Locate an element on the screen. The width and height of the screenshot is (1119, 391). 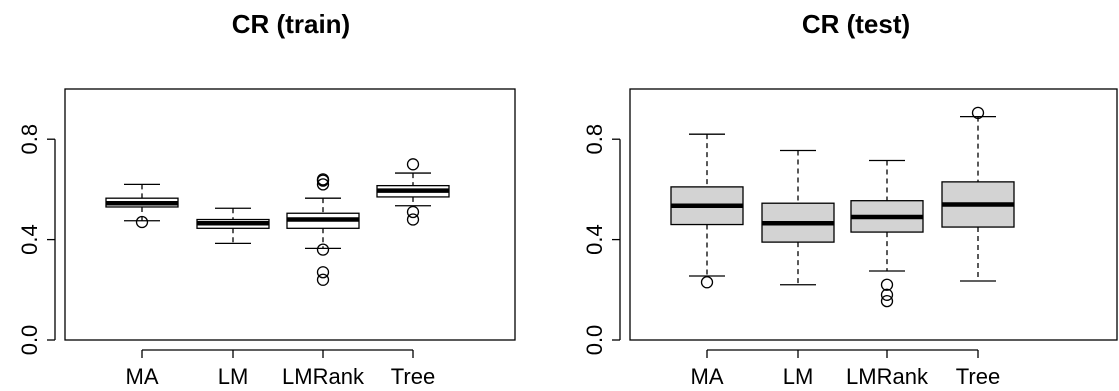
chart-title: CR (test) is located at coordinates (856, 24).